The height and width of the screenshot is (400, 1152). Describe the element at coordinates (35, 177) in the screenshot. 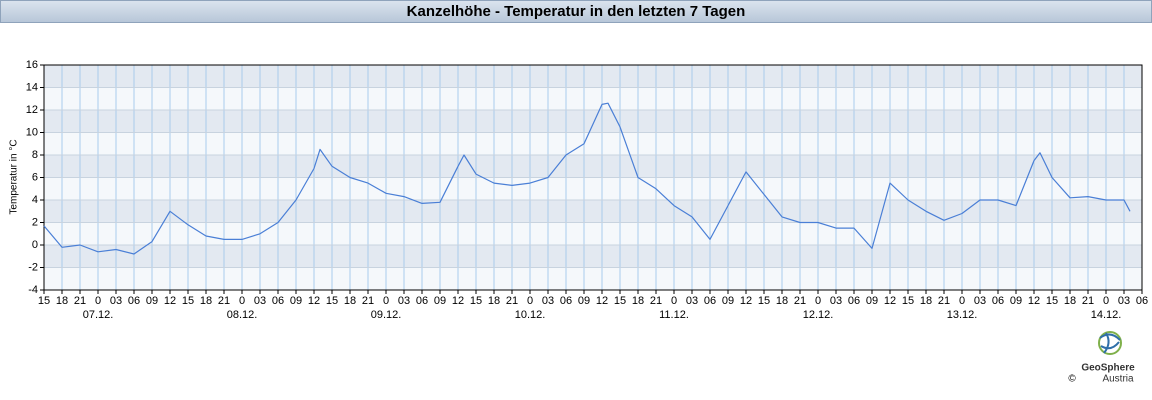

I see `y-tick-label: 6` at that location.